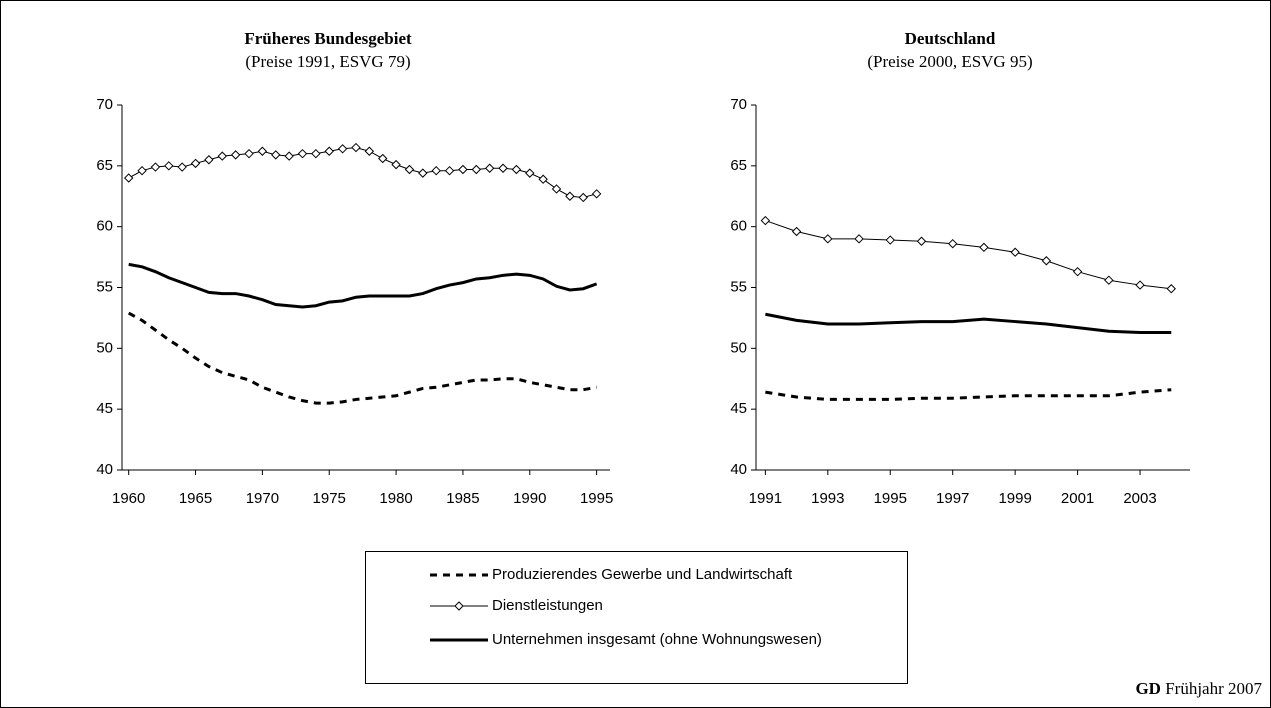 The height and width of the screenshot is (708, 1271). I want to click on x-tick-label: 1997, so click(952, 498).